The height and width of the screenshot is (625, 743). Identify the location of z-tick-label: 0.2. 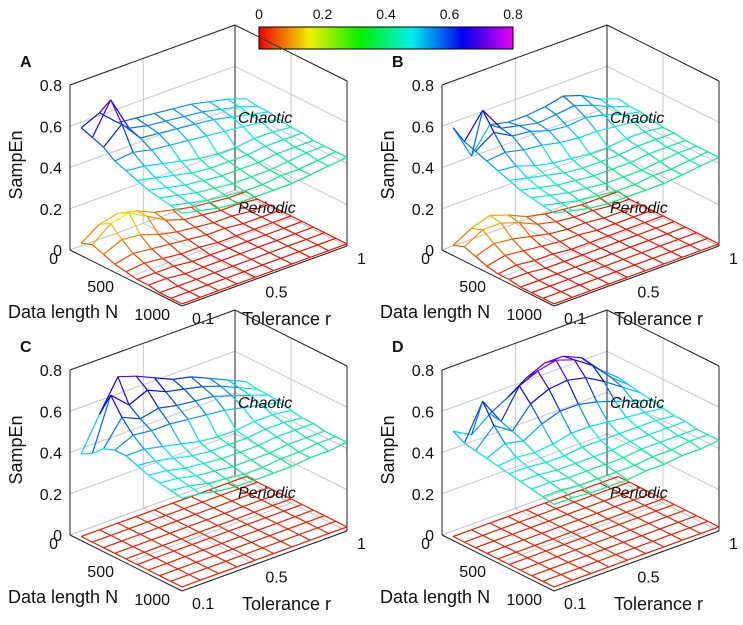
(423, 495).